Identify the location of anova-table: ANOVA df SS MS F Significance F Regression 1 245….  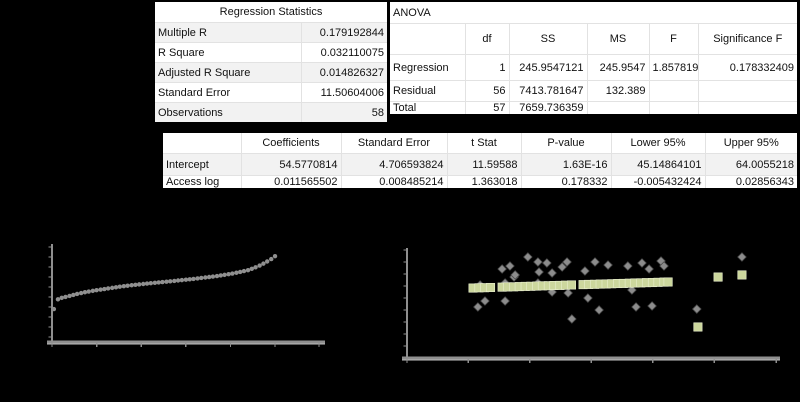
(594, 58).